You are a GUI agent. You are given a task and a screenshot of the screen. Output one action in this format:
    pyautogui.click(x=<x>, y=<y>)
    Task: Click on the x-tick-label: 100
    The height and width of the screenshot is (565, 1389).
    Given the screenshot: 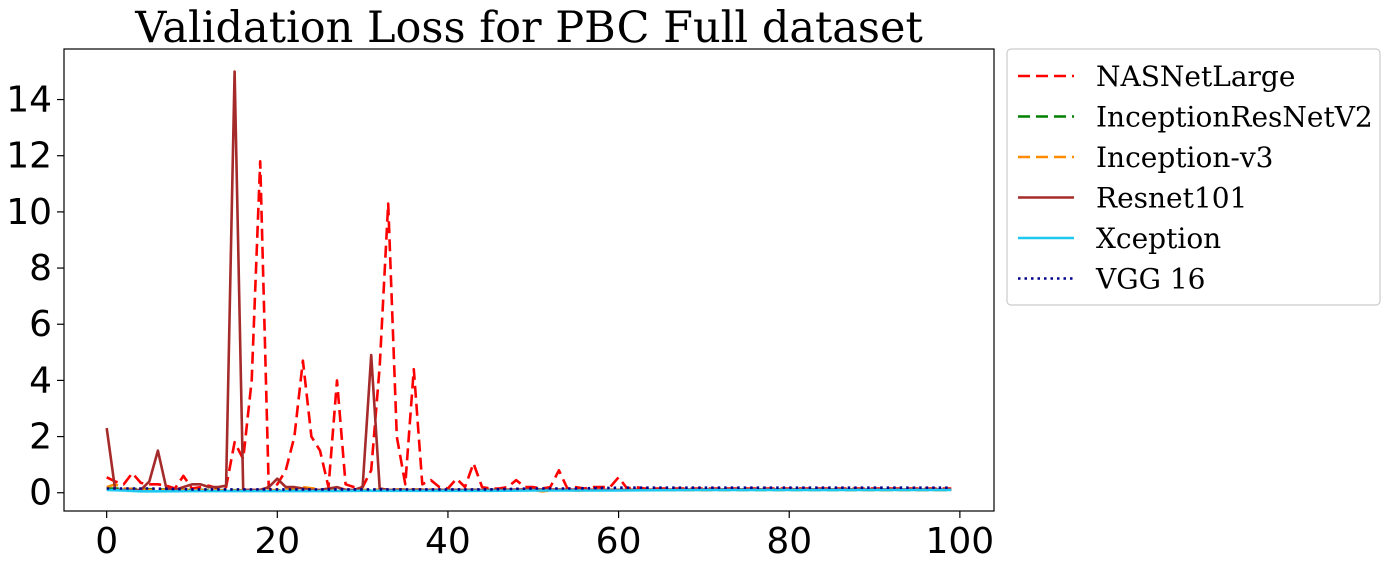 What is the action you would take?
    pyautogui.click(x=960, y=541)
    